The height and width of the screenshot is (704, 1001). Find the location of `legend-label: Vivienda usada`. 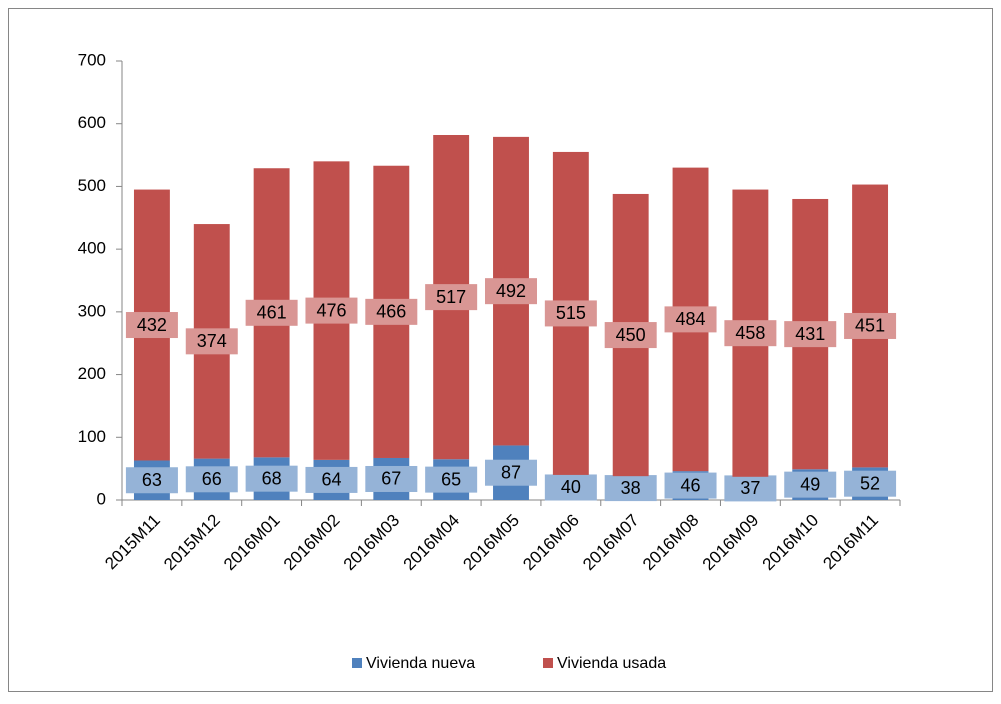

legend-label: Vivienda usada is located at coordinates (611, 663).